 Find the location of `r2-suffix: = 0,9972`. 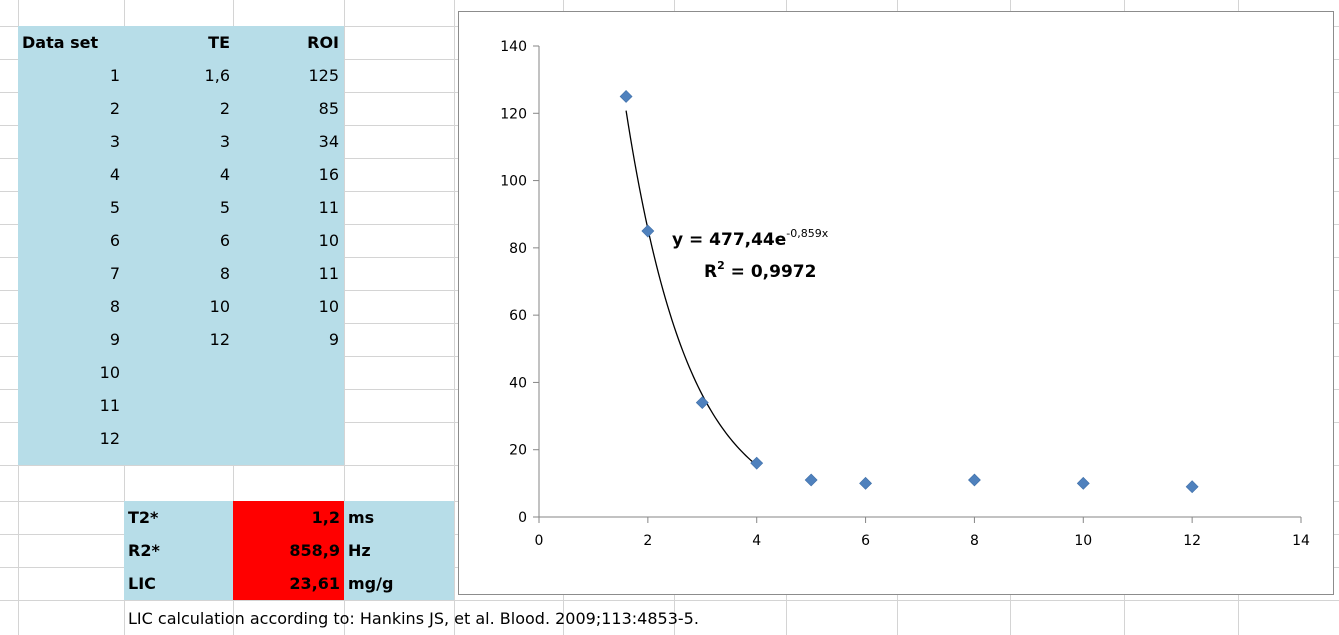

r2-suffix: = 0,9972 is located at coordinates (771, 272).